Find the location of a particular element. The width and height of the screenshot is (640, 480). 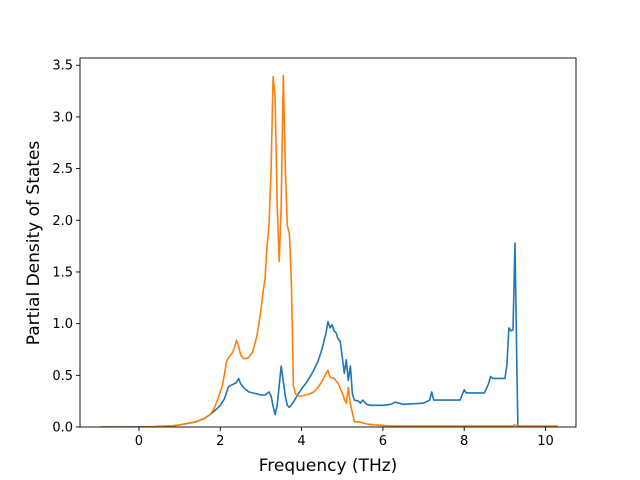

x-tick-label: 0 is located at coordinates (139, 441).